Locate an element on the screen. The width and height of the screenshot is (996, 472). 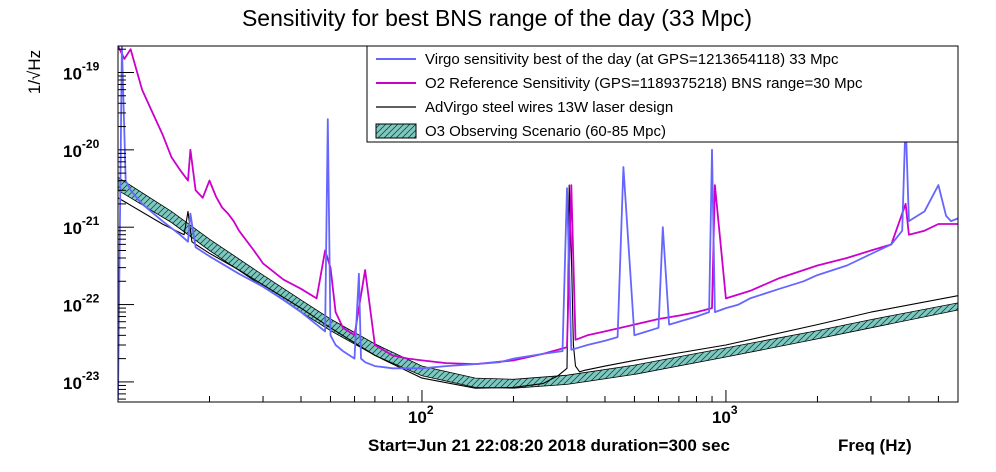
y-tick-label: 10-23 is located at coordinates (81, 381).